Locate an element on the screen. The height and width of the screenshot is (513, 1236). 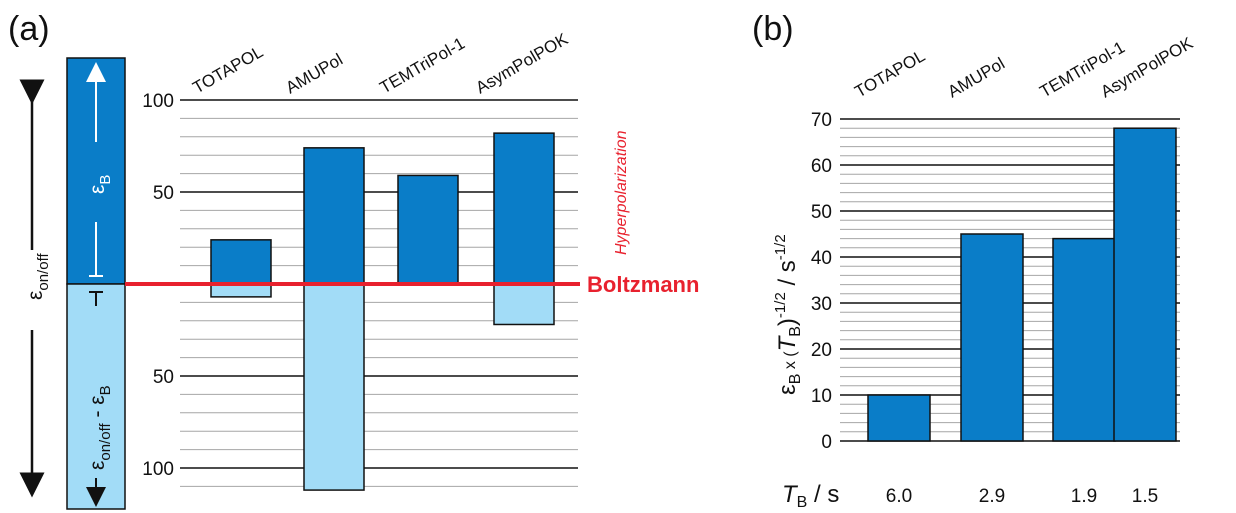
tb-value: 1.5 is located at coordinates (1145, 496).